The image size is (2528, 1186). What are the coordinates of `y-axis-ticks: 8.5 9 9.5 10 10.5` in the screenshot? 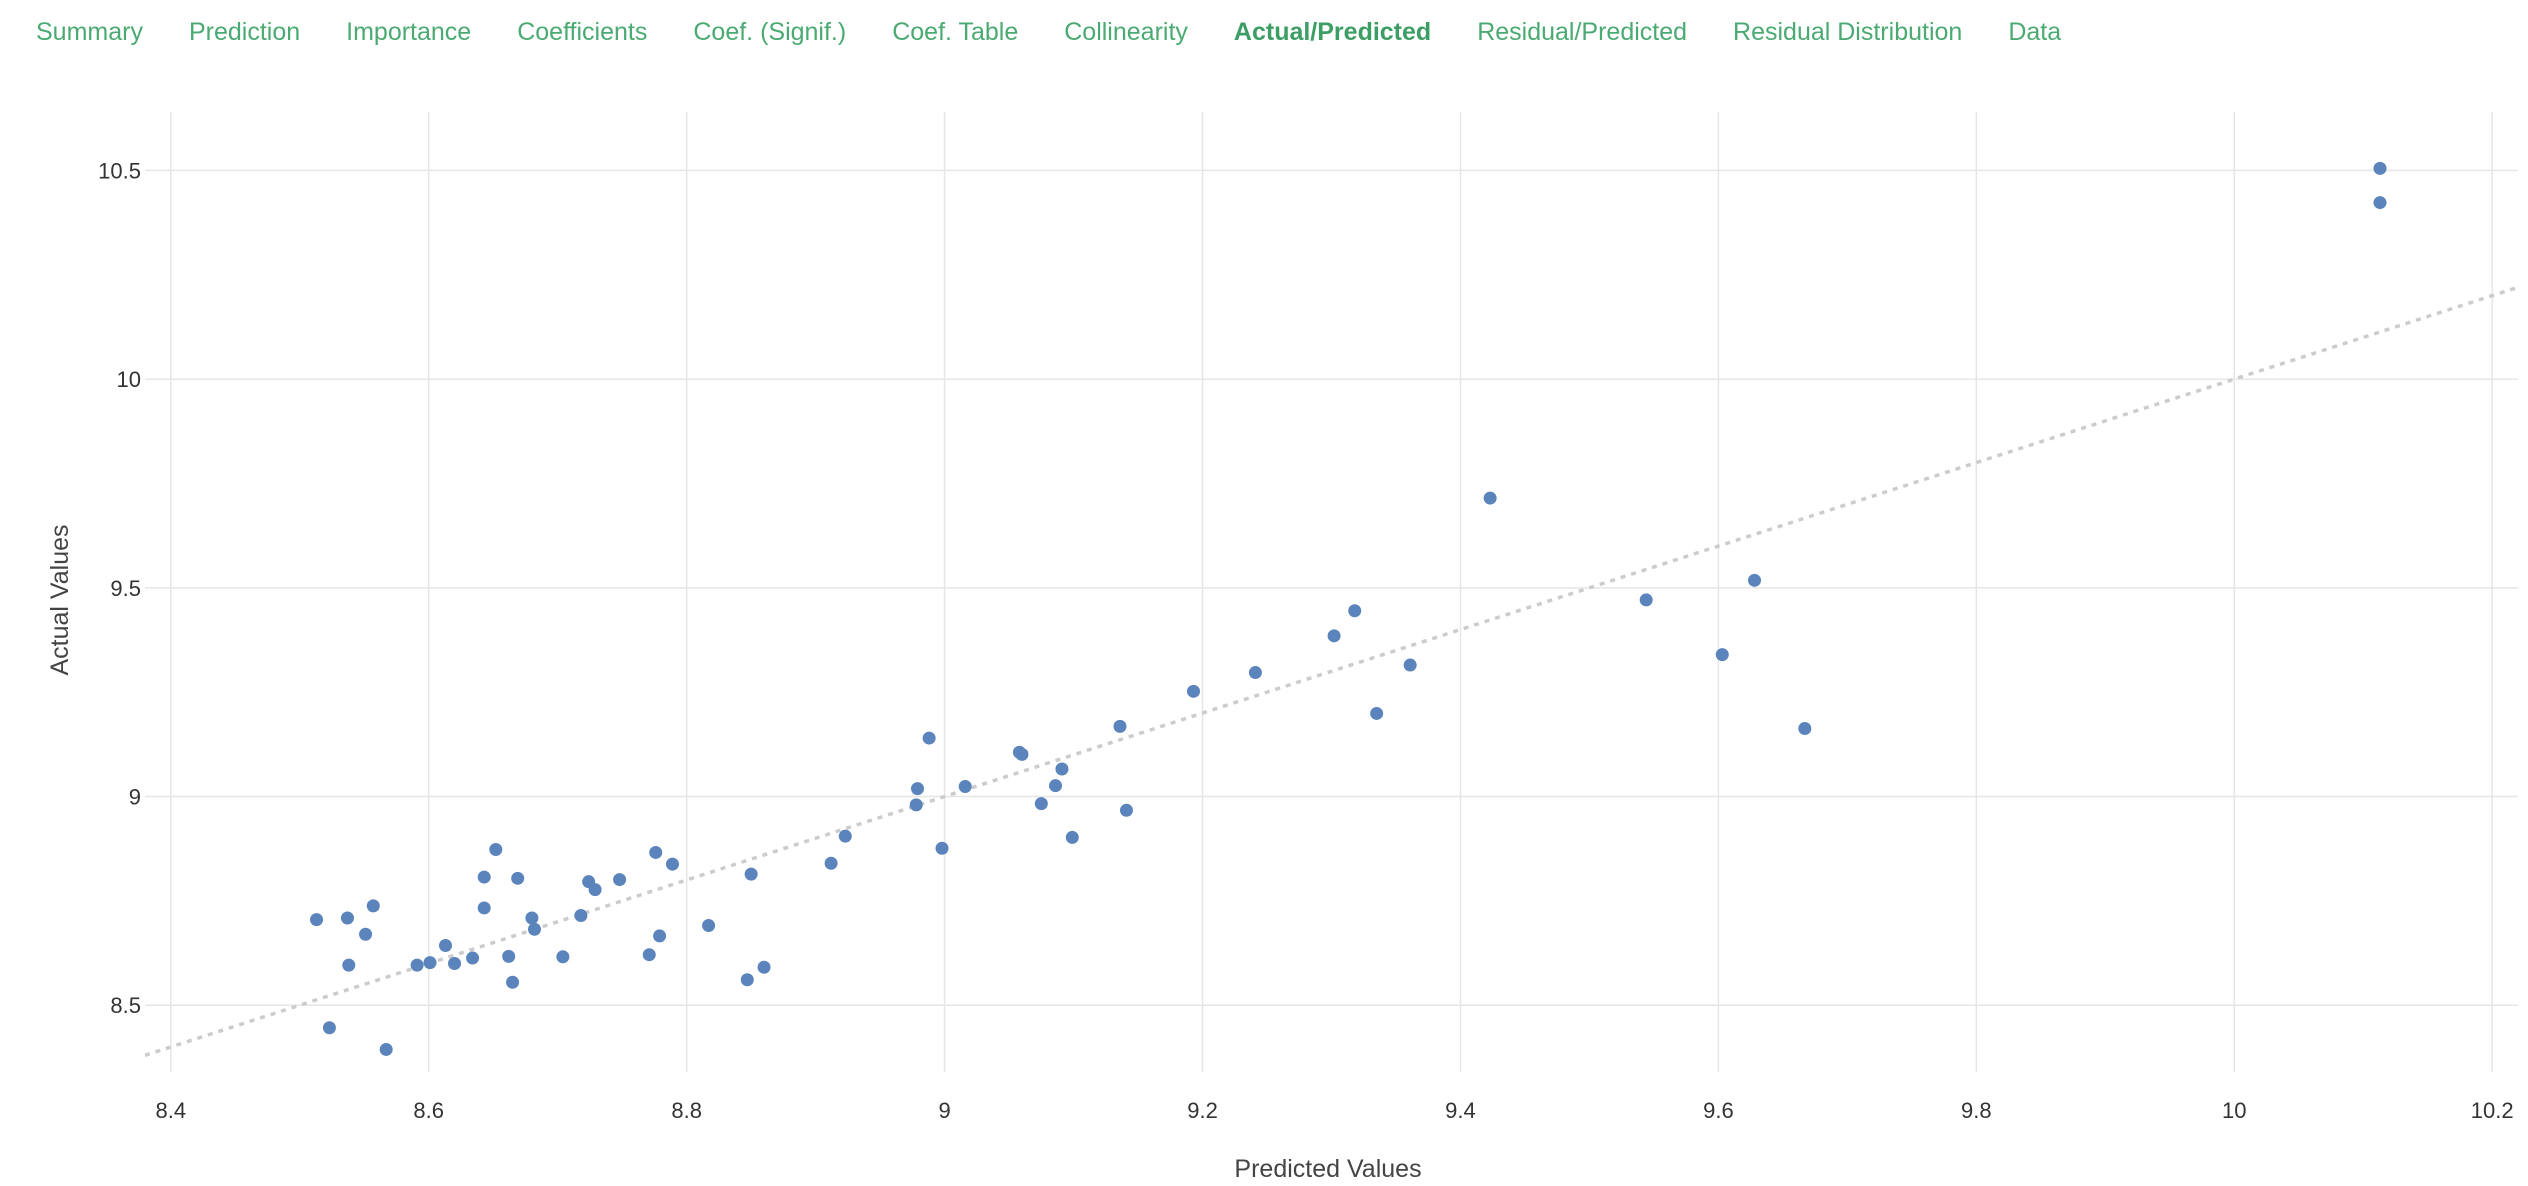 It's located at (119, 588).